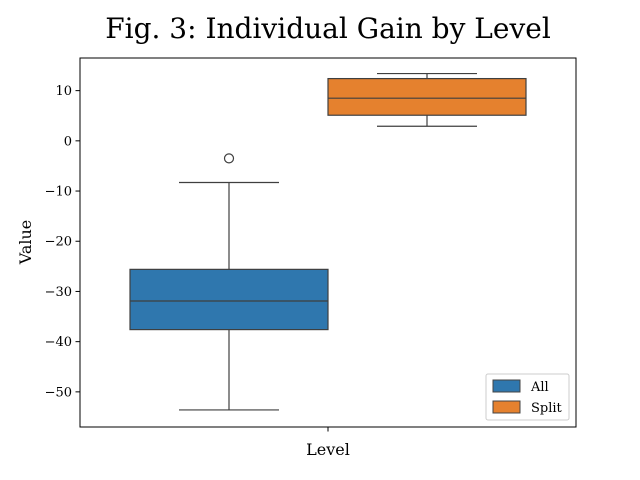 This screenshot has width=640, height=480. I want to click on y-axis: 10 0 −10 −20 −30 −40 −50, so click(62, 242).